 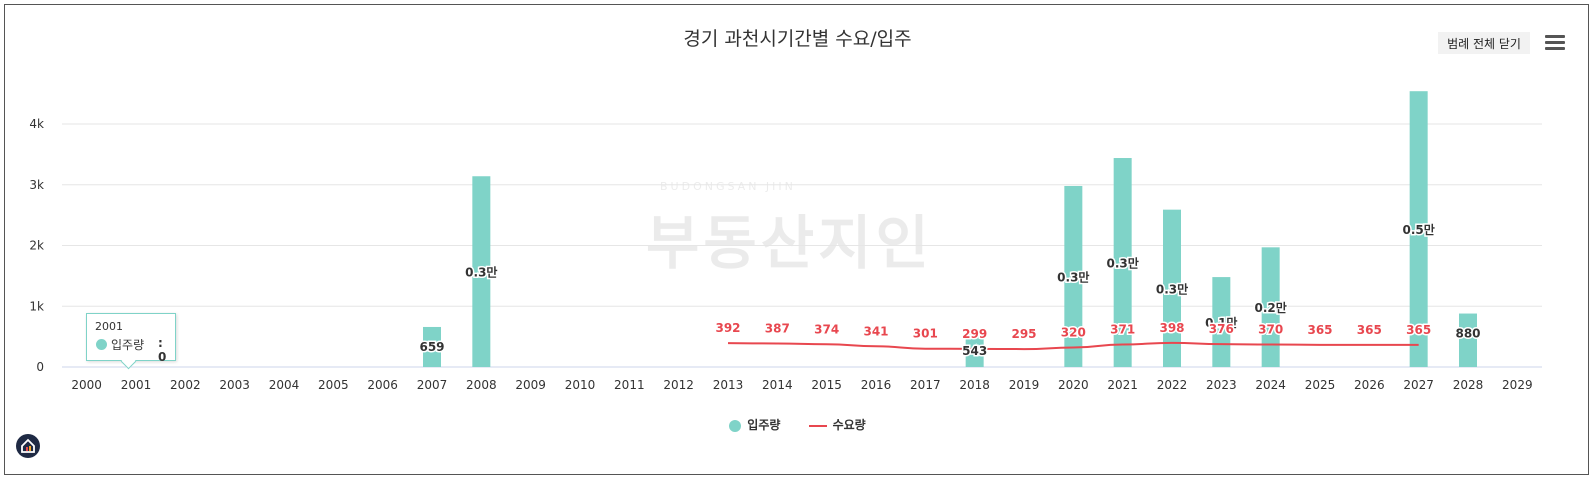 What do you see at coordinates (1023, 334) in the screenshot?
I see `line-data-label: 295` at bounding box center [1023, 334].